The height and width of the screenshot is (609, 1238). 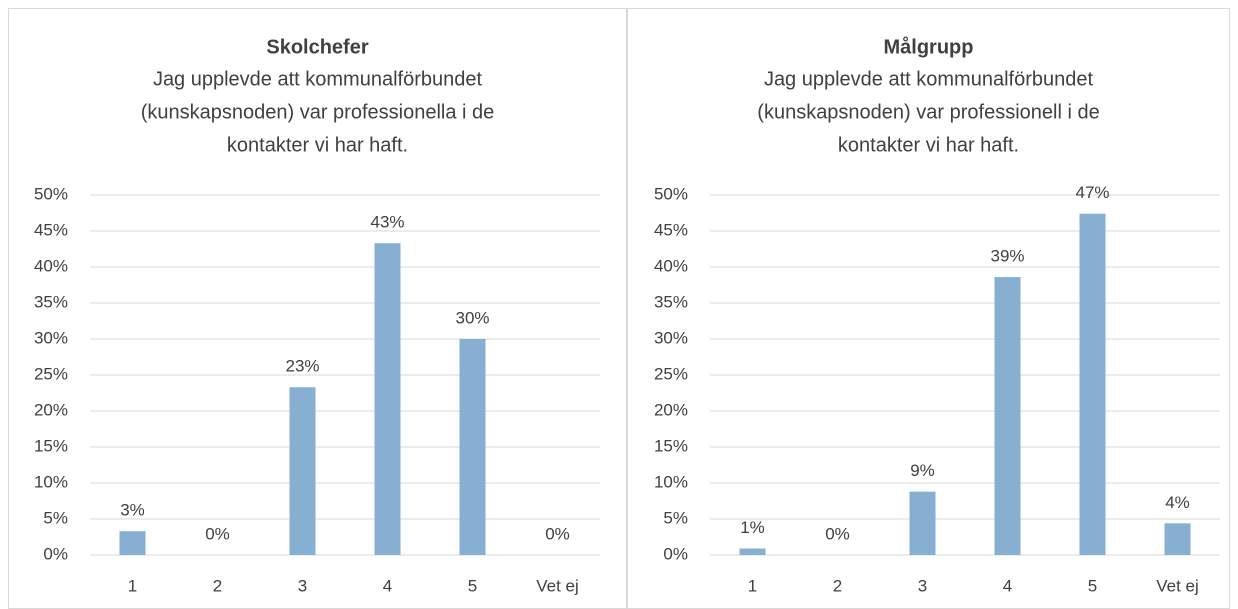 I want to click on data-label: 47%, so click(x=1092, y=192).